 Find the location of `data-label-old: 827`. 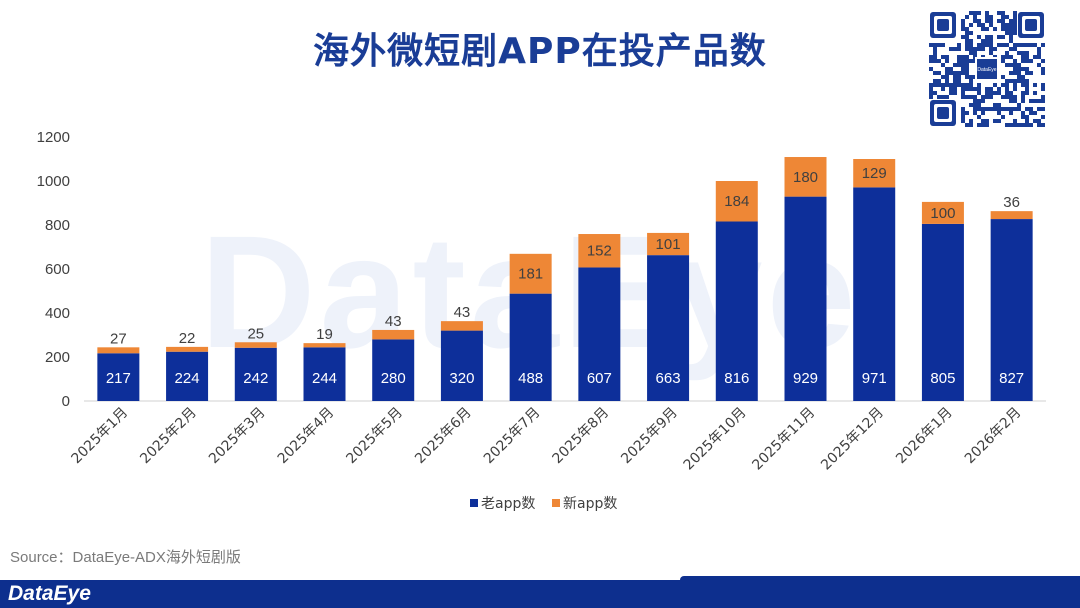

data-label-old: 827 is located at coordinates (1011, 378).